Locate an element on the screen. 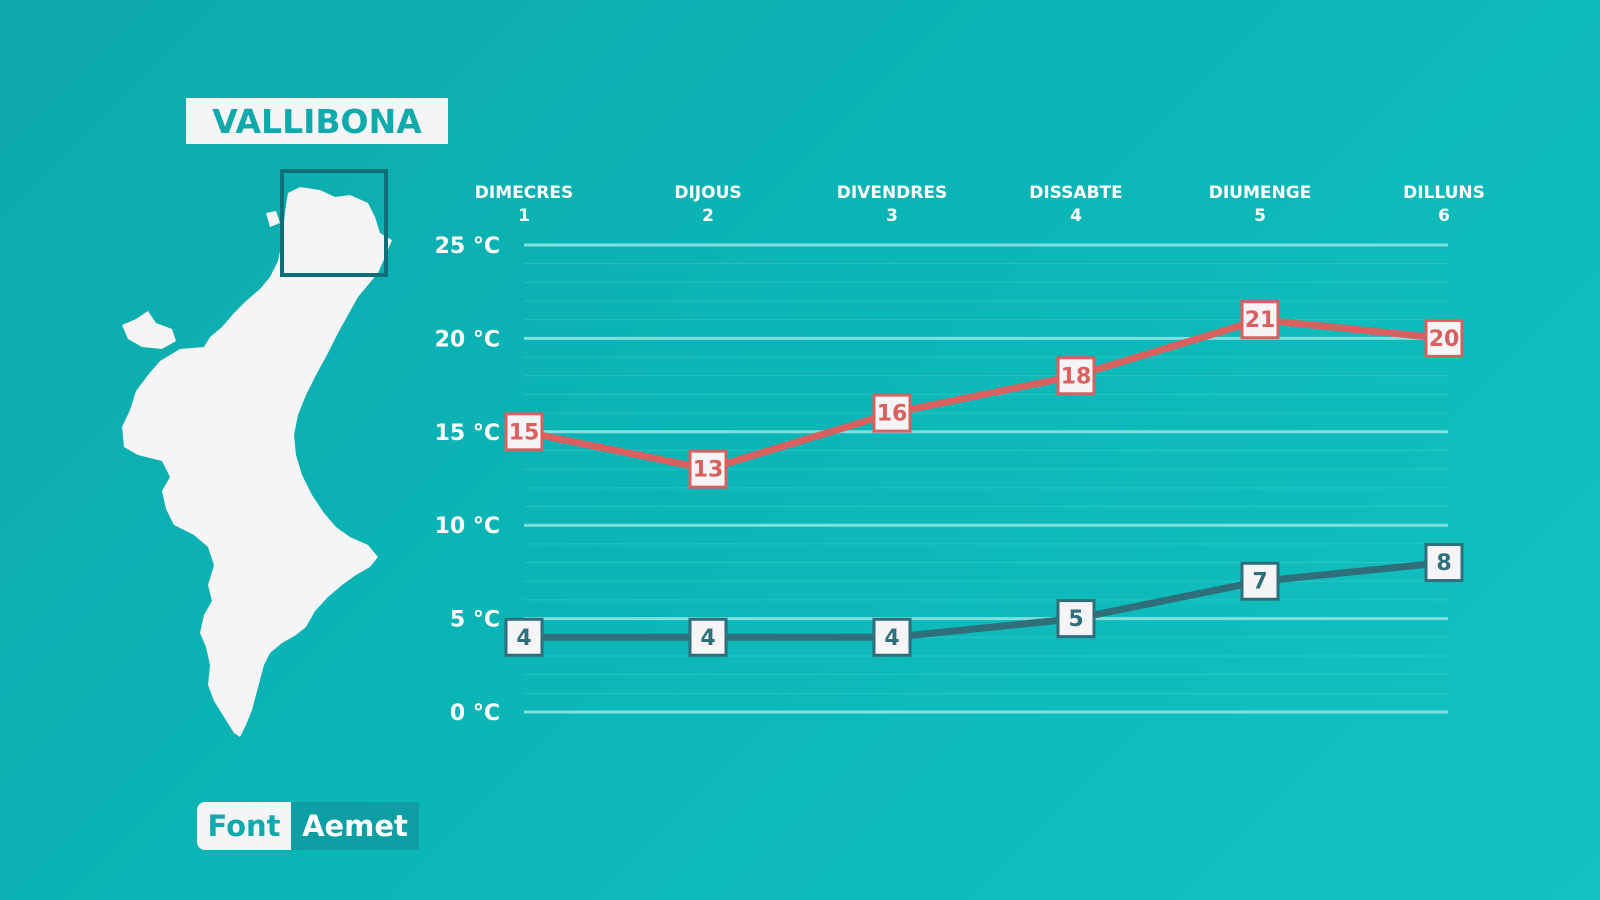  data-label-min: 5 is located at coordinates (1076, 619).